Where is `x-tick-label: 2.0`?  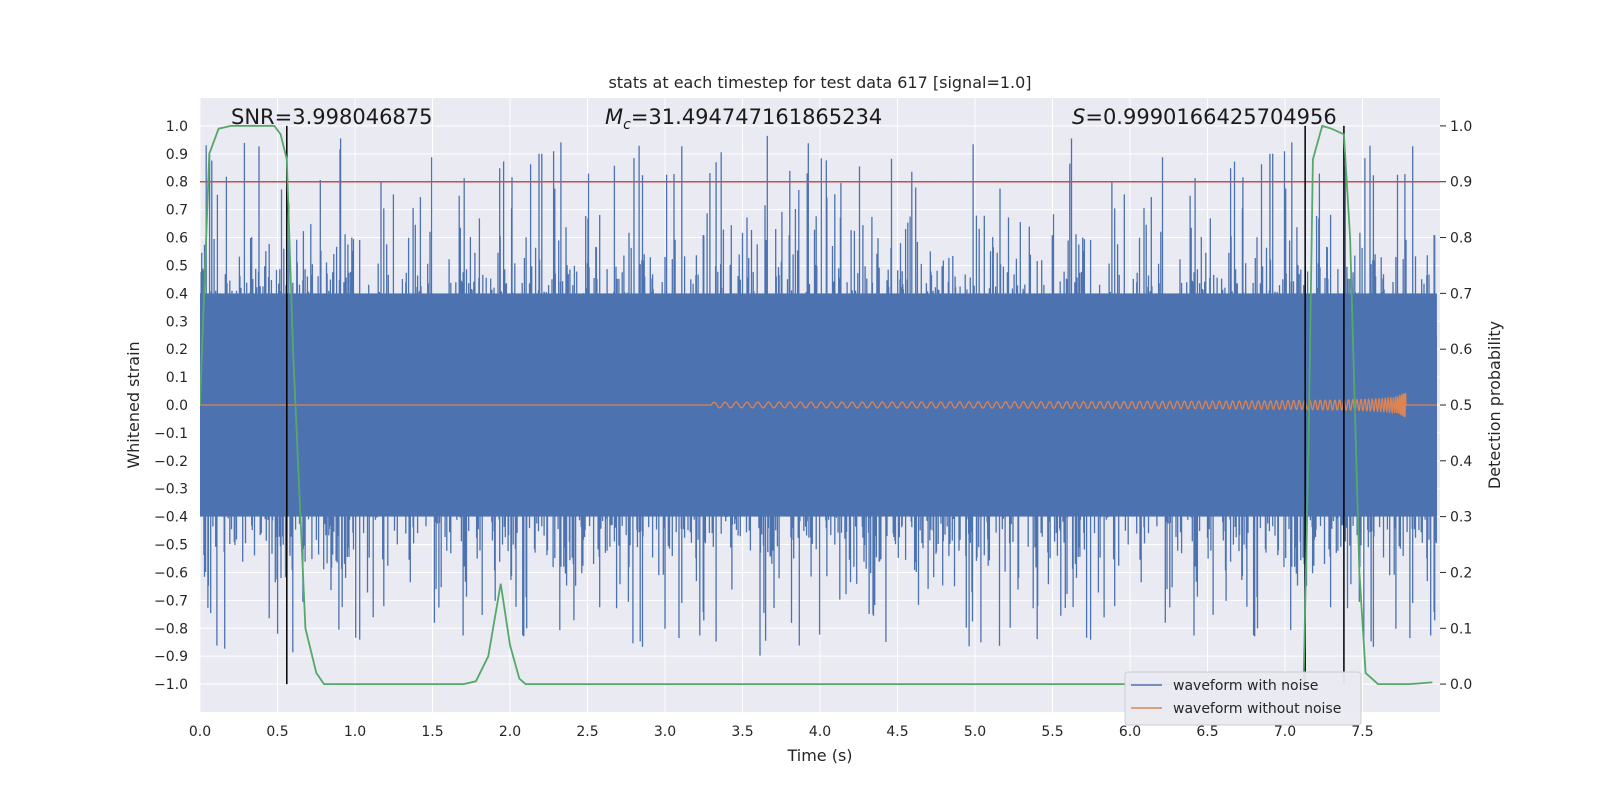
x-tick-label: 2.0 is located at coordinates (510, 732).